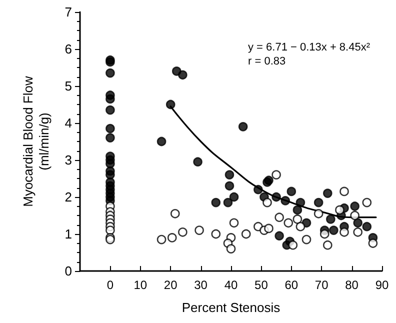  What do you see at coordinates (171, 285) in the screenshot?
I see `x-tick-label: 20` at bounding box center [171, 285].